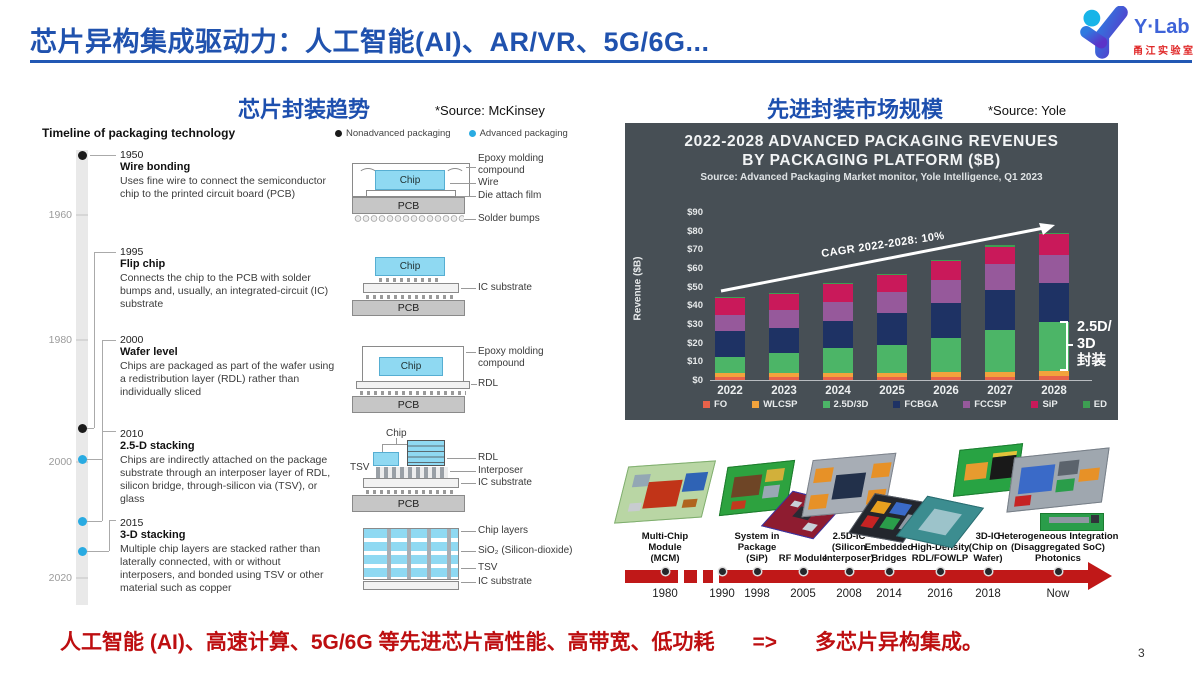  I want to click on chart-ytick: $40, so click(695, 306).